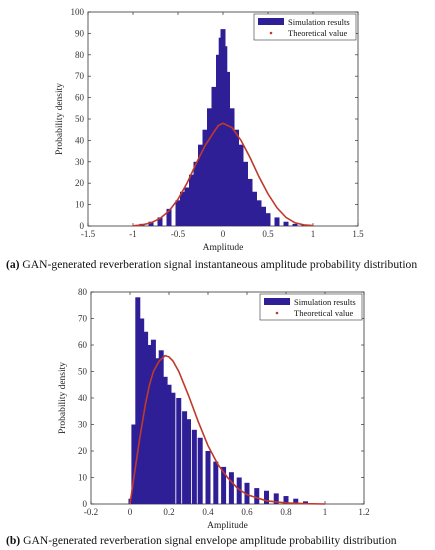  I want to click on theoretical-curve, so click(227, 429).